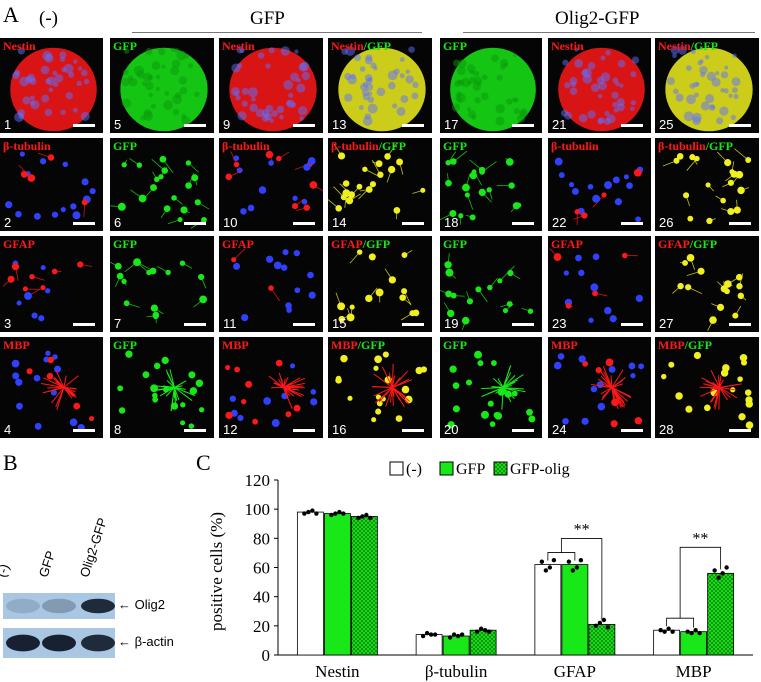  Describe the element at coordinates (8, 124) in the screenshot. I see `tile-number: 1` at that location.